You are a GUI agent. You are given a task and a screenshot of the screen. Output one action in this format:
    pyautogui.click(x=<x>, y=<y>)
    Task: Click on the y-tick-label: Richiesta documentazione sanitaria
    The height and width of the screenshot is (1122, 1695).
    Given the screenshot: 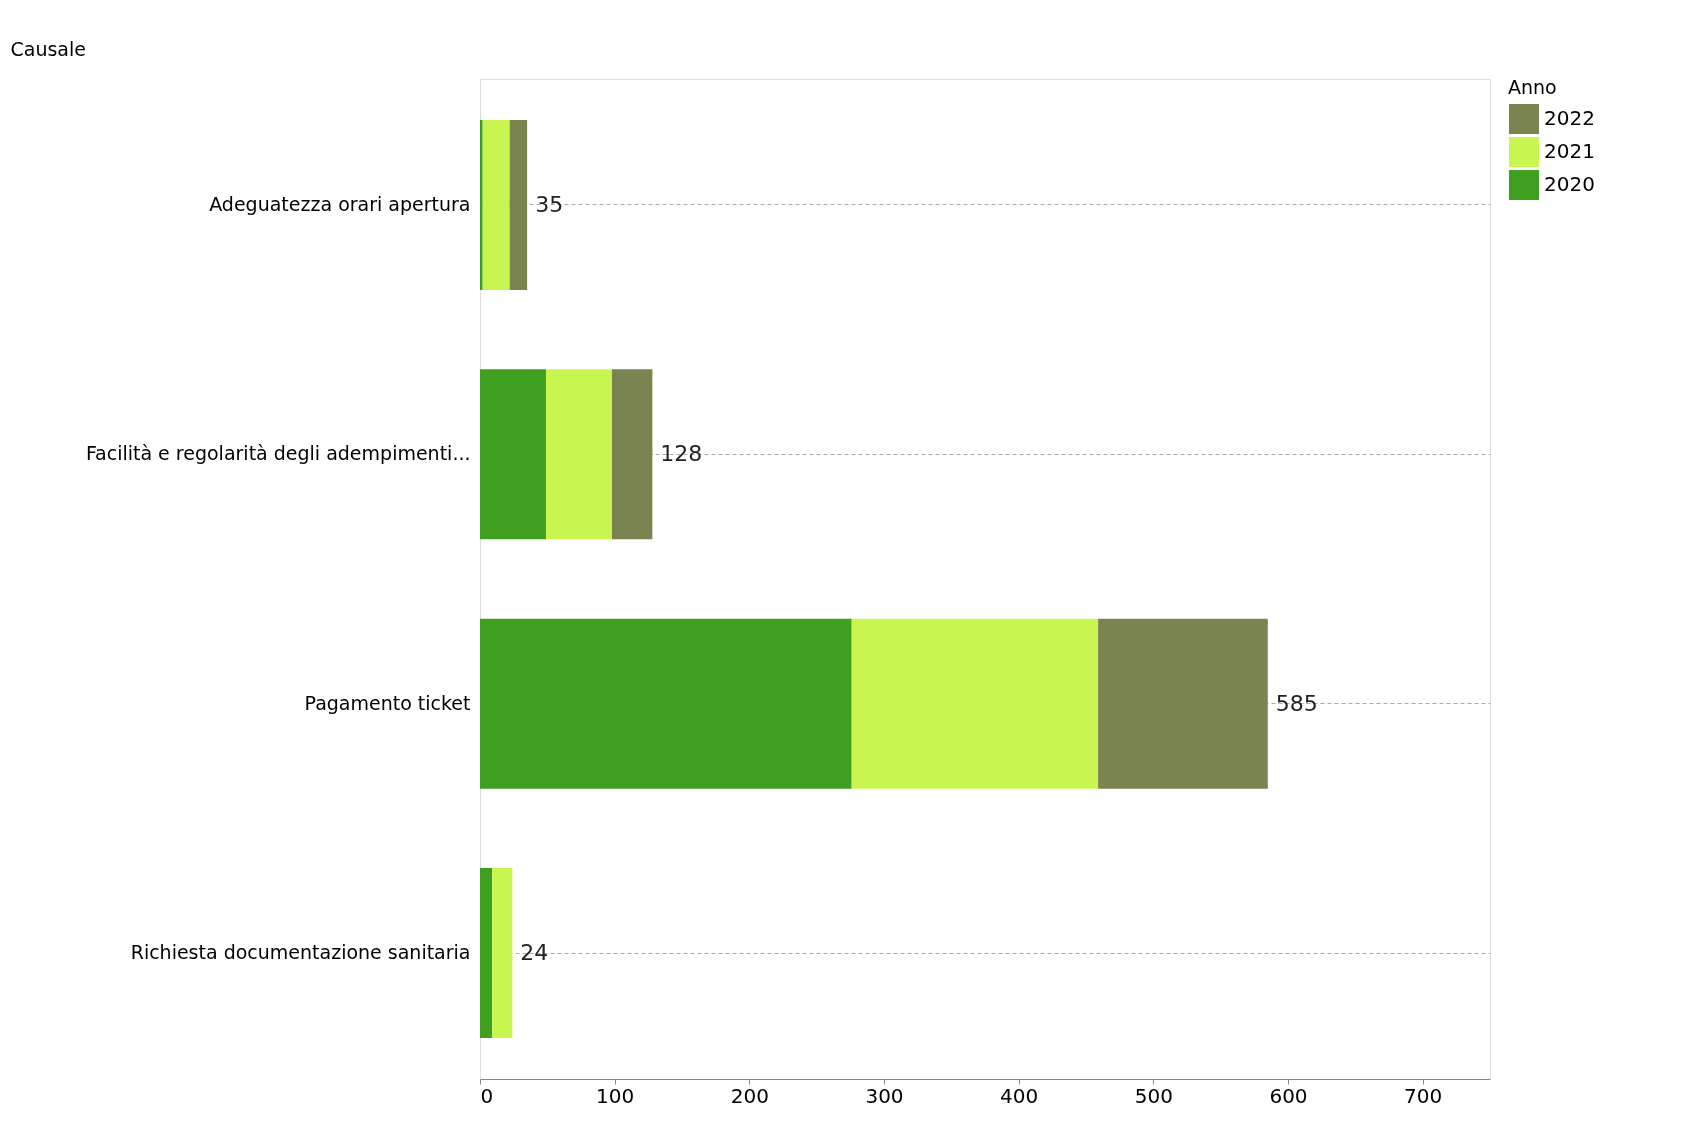 What is the action you would take?
    pyautogui.click(x=300, y=952)
    